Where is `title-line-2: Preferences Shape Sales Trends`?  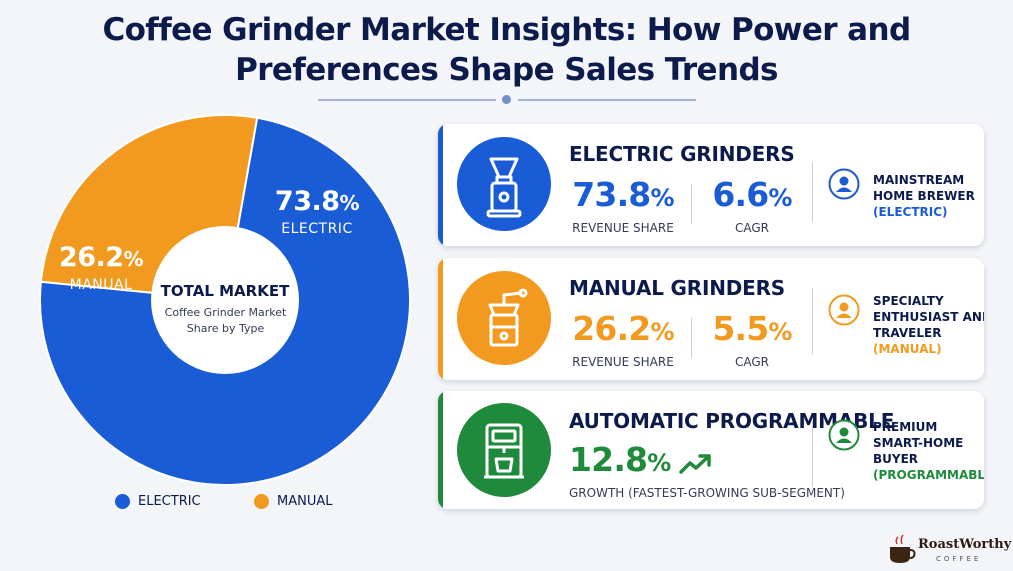 title-line-2: Preferences Shape Sales Trends is located at coordinates (506, 70).